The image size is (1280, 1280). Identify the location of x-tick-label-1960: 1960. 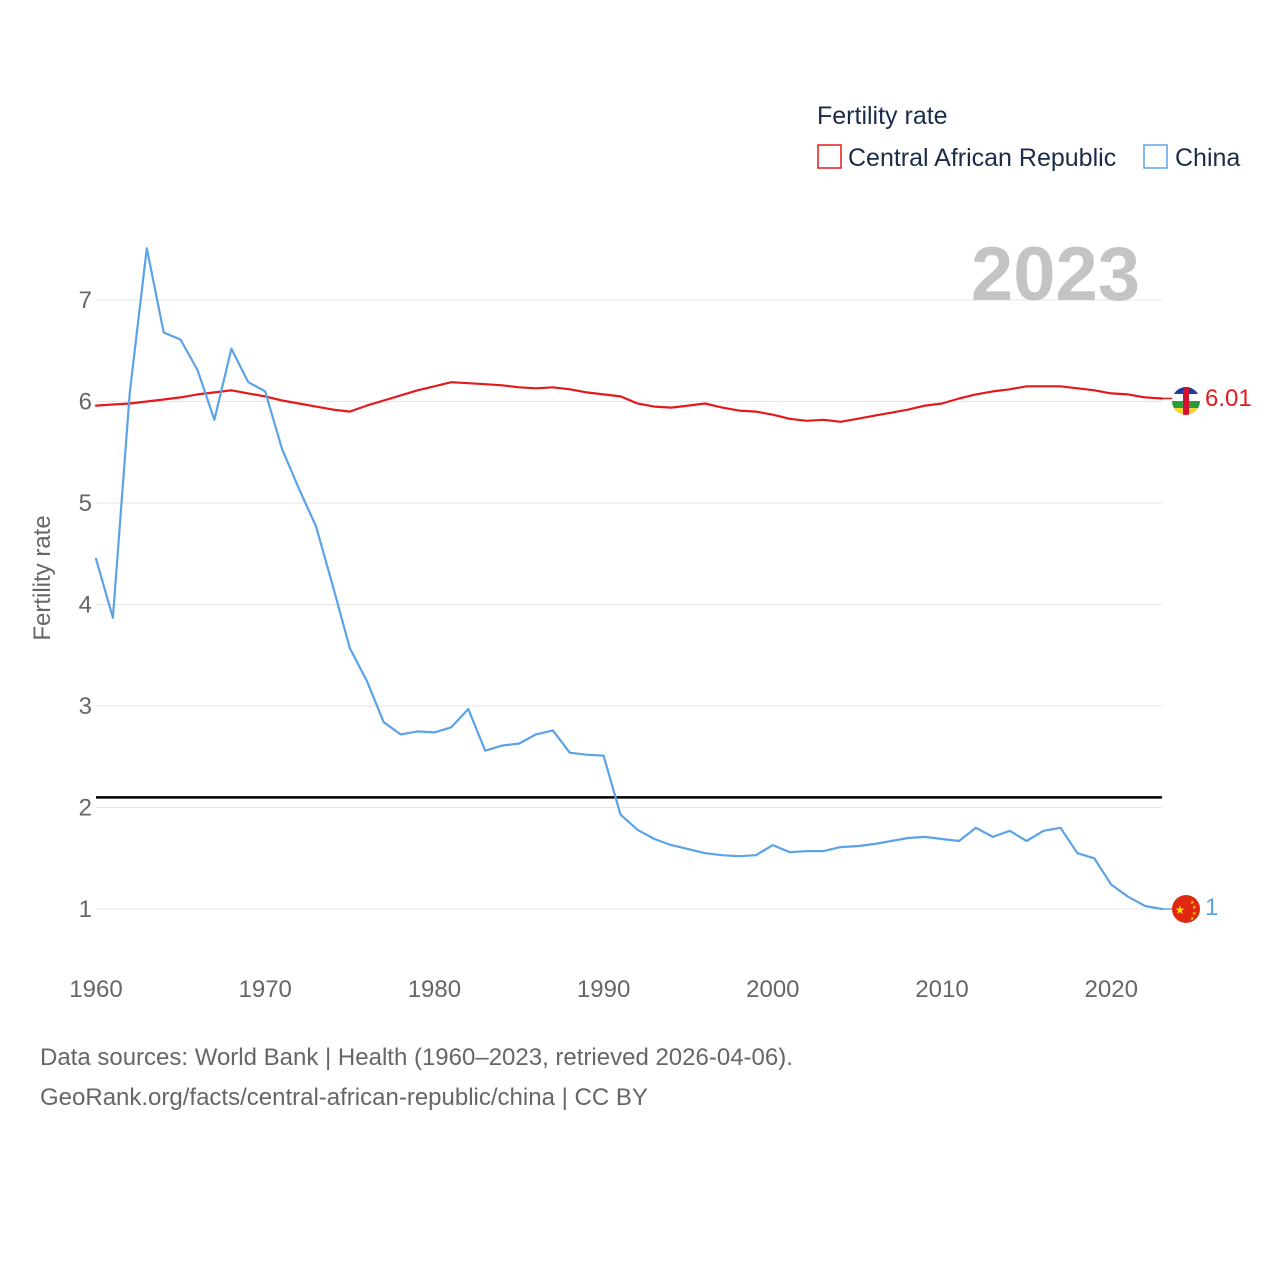
(95, 989).